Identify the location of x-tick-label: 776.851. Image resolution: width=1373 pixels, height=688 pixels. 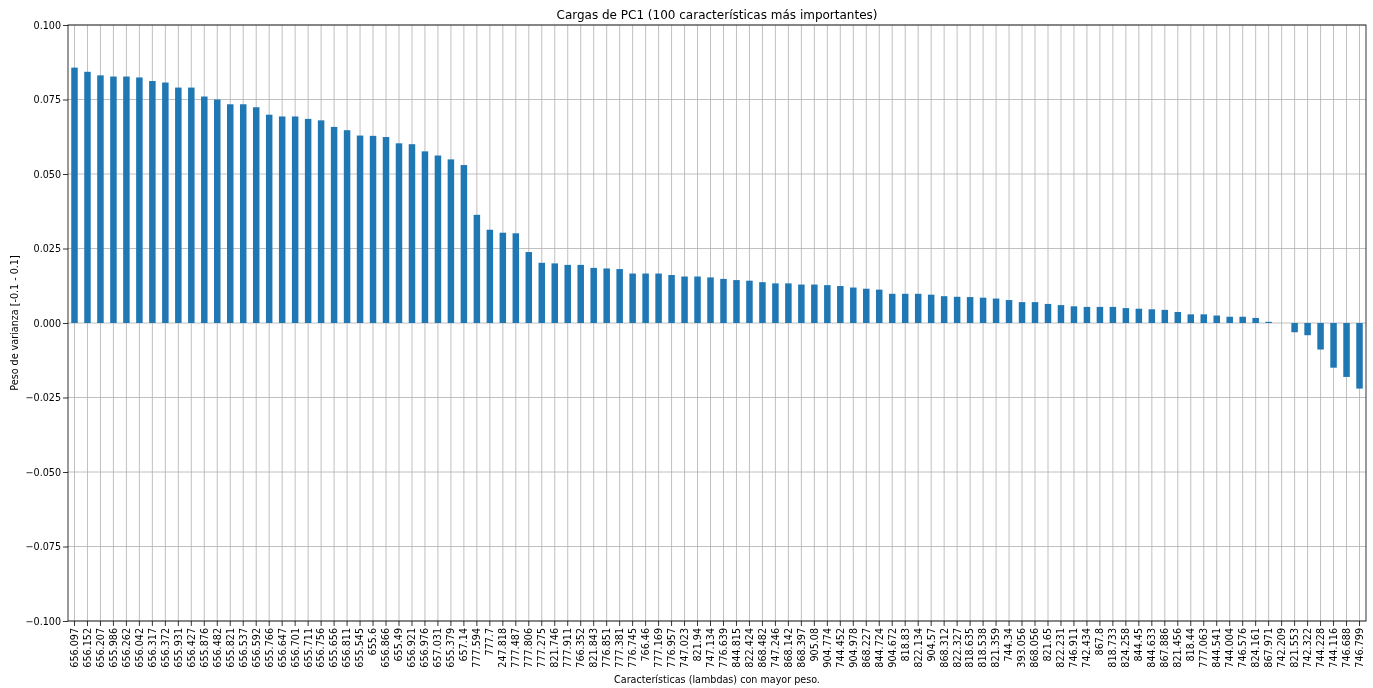
(607, 648).